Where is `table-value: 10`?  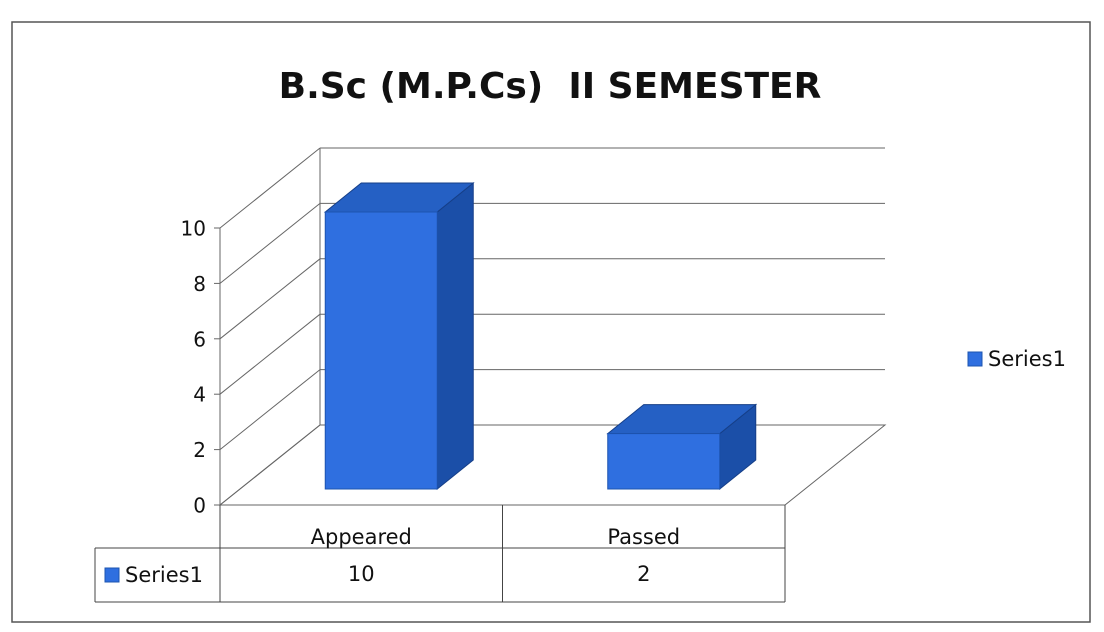
table-value: 10 is located at coordinates (361, 574).